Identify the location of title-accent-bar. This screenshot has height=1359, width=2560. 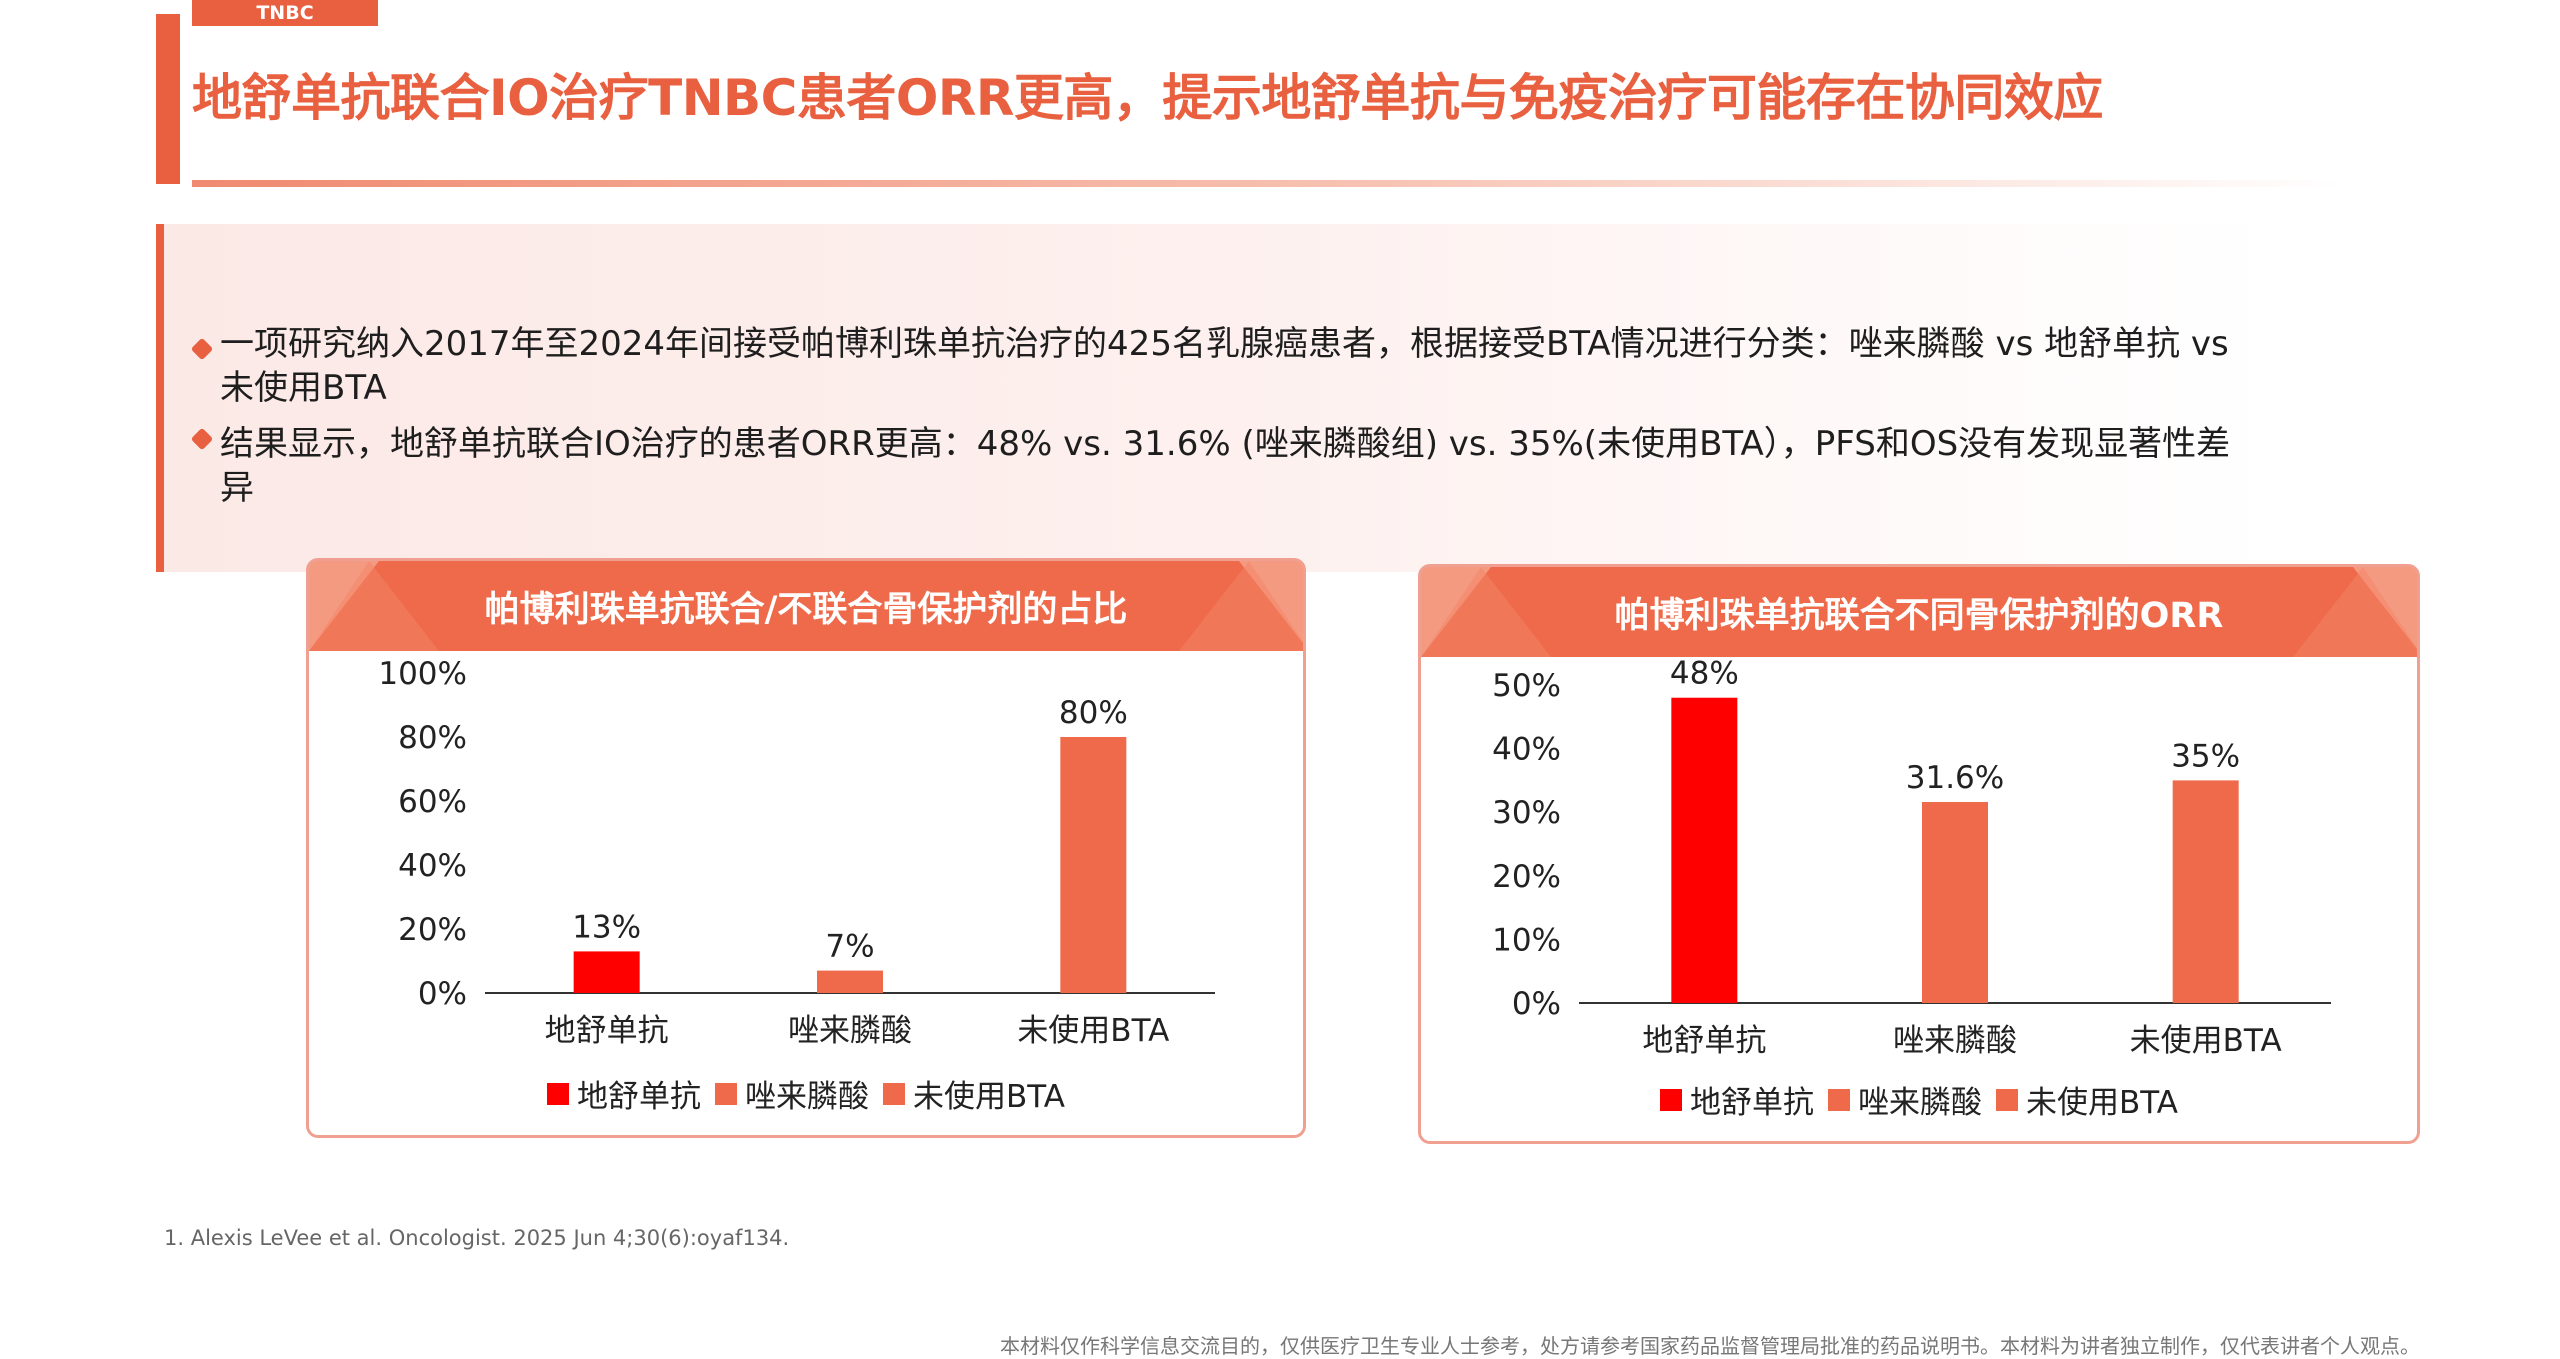
(168, 99).